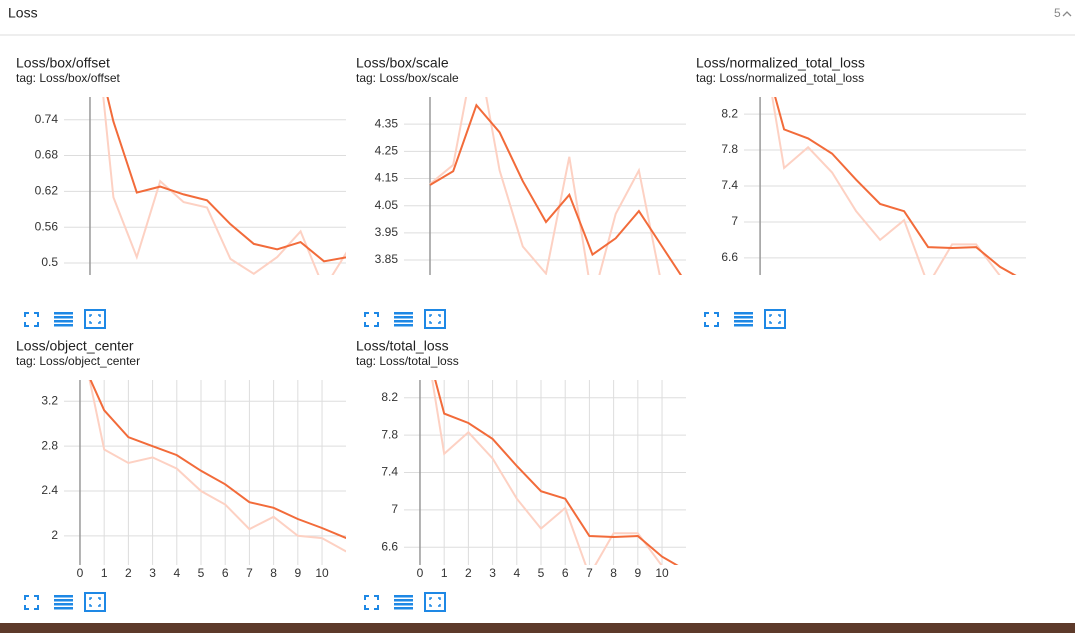 This screenshot has height=633, width=1075. I want to click on y-tick-label: 0.5, so click(49, 262).